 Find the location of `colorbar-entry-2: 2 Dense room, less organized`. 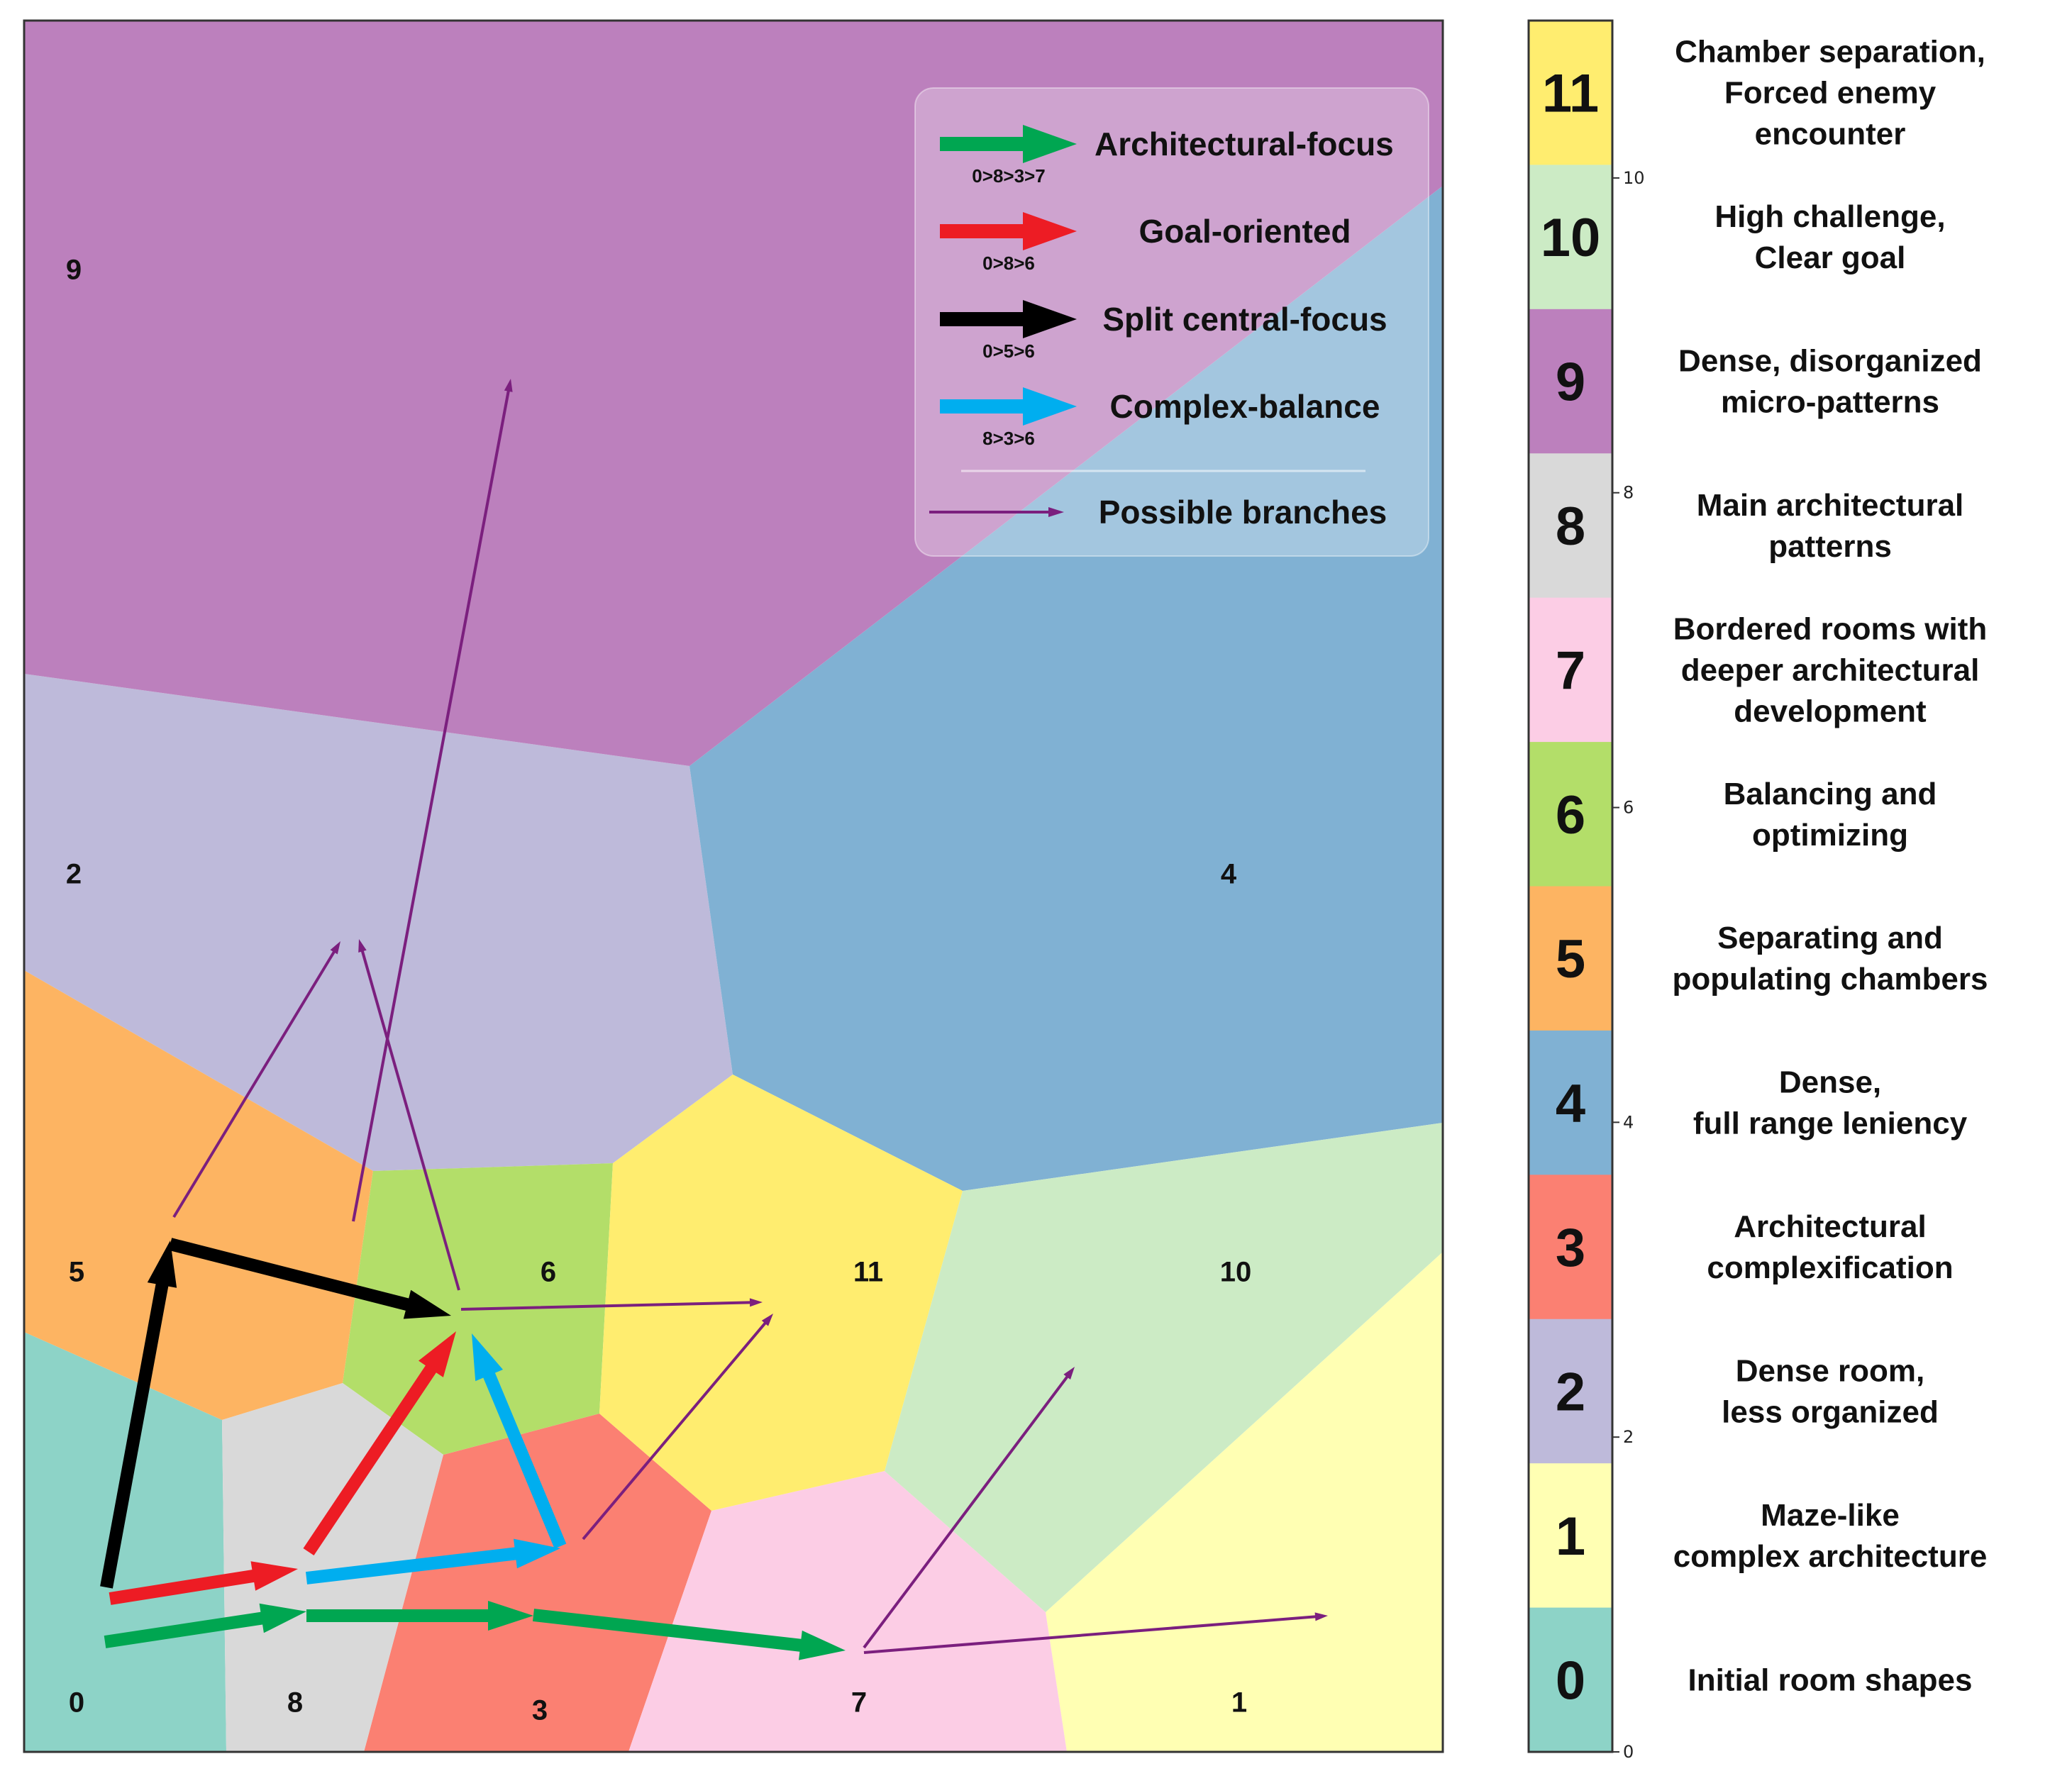

colorbar-entry-2: 2 Dense room, less organized is located at coordinates (1734, 1391).